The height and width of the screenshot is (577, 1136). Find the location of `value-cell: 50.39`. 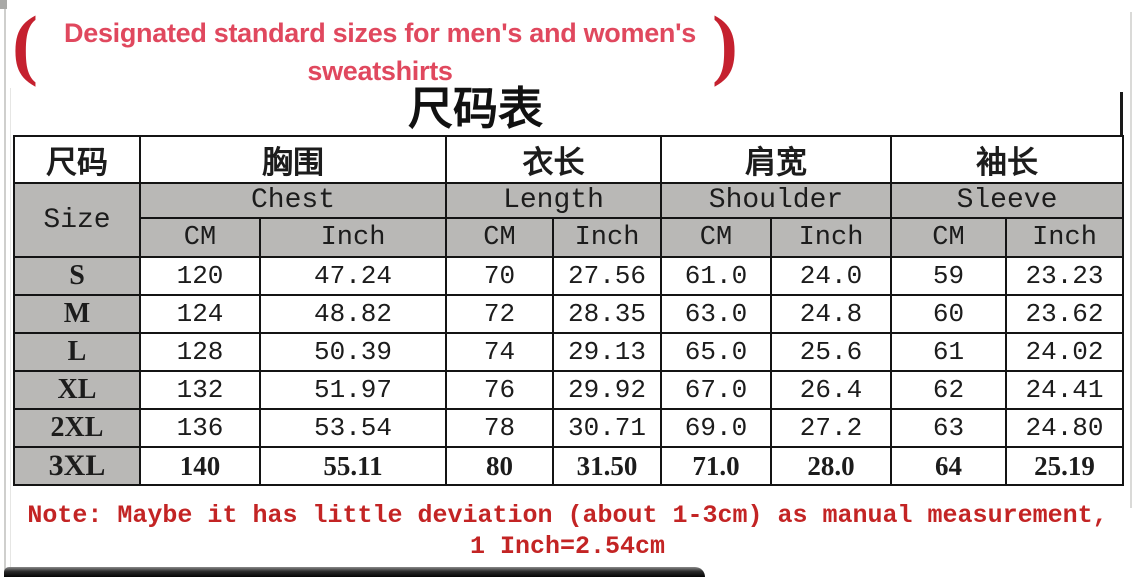

value-cell: 50.39 is located at coordinates (353, 352).